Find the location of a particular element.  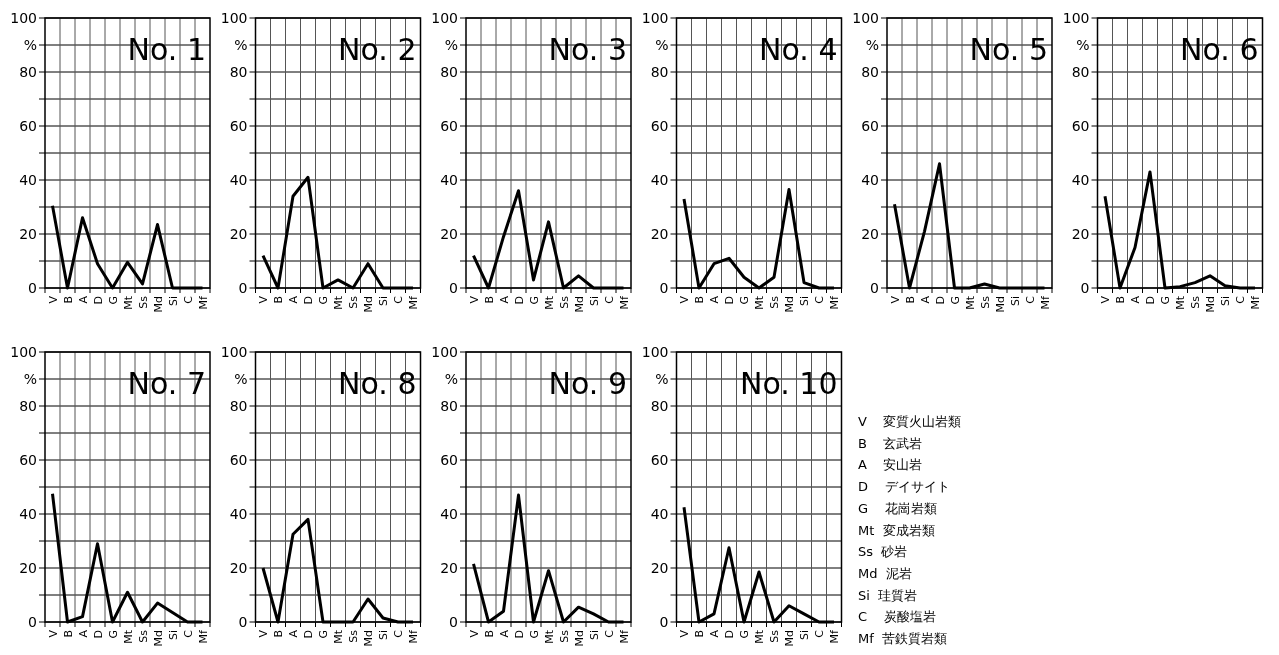

text: Ss 砂岩 is located at coordinates (883, 552).